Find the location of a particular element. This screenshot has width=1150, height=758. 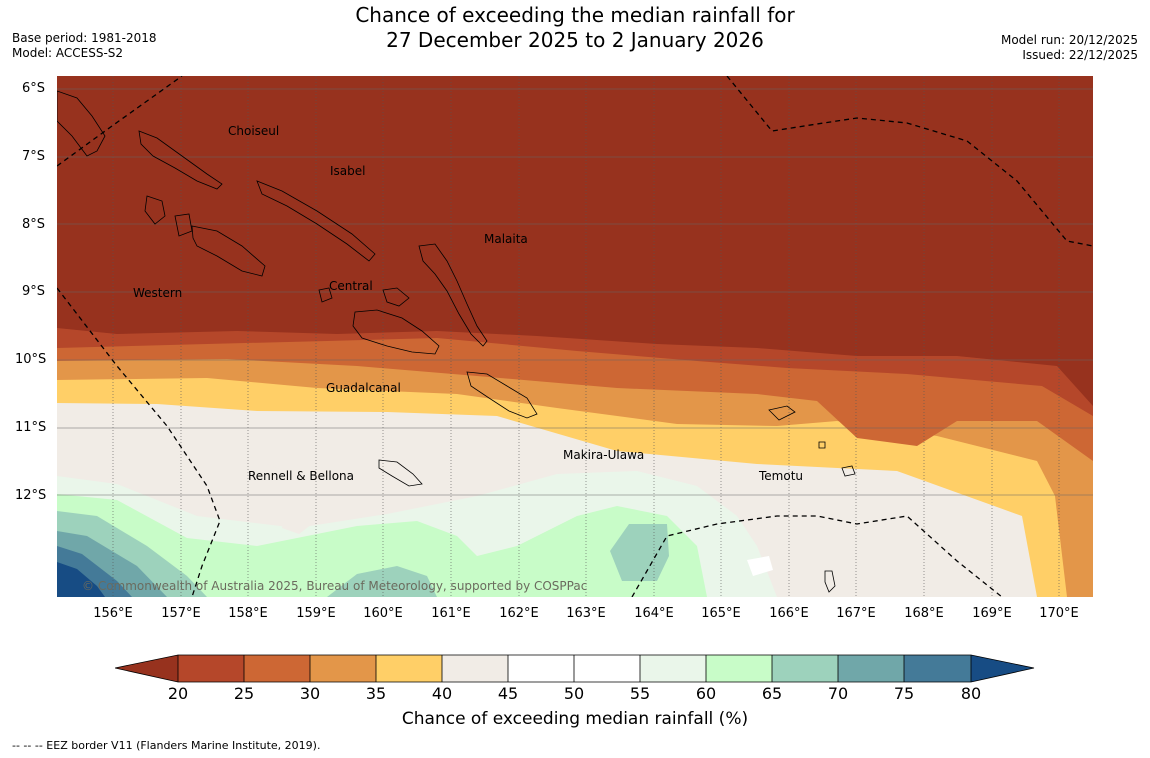

lat-label-8s: 8°S is located at coordinates (34, 224).